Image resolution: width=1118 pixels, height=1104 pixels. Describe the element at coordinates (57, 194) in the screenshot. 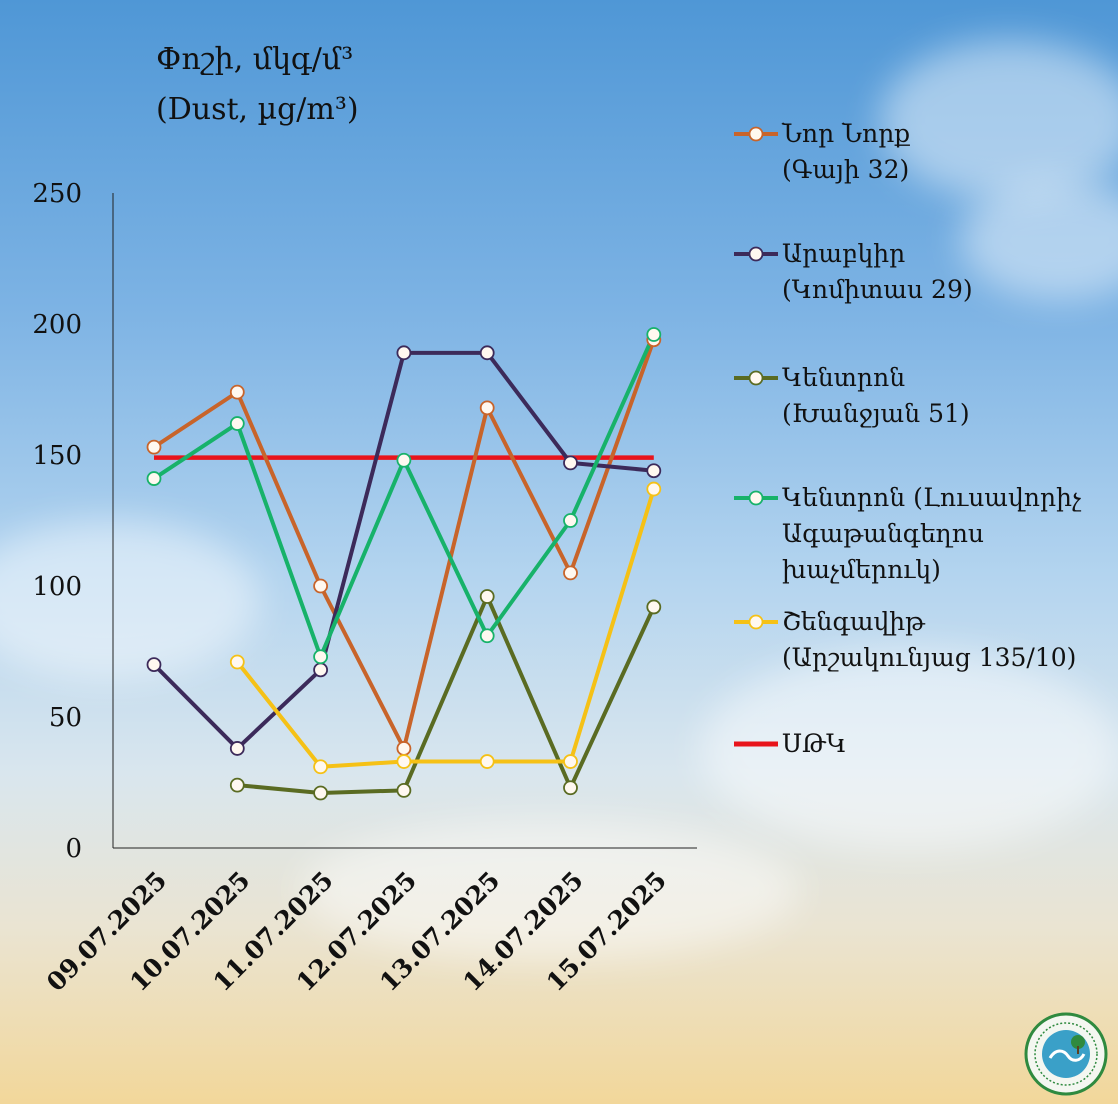

I see `y-tick-label: 250` at that location.